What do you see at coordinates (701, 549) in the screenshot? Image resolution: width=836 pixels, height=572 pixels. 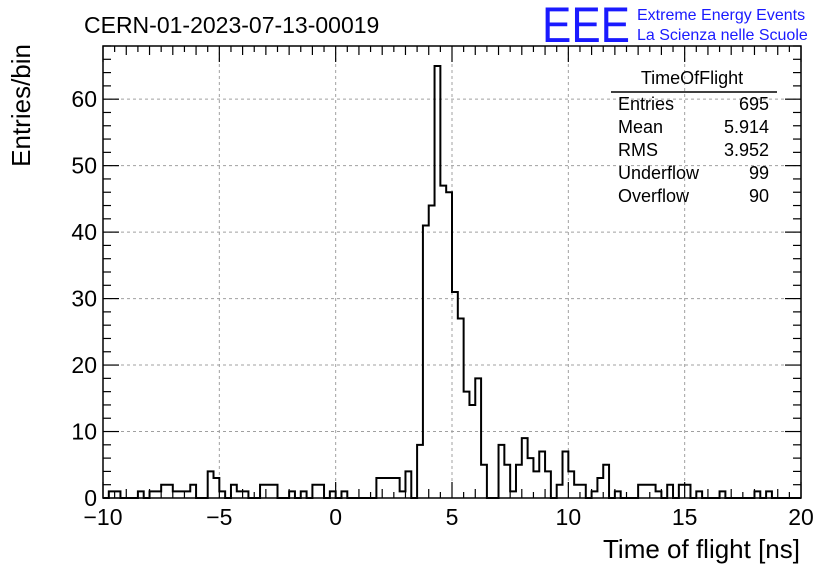 I see `x-axis-label: Time of flight [ns]` at bounding box center [701, 549].